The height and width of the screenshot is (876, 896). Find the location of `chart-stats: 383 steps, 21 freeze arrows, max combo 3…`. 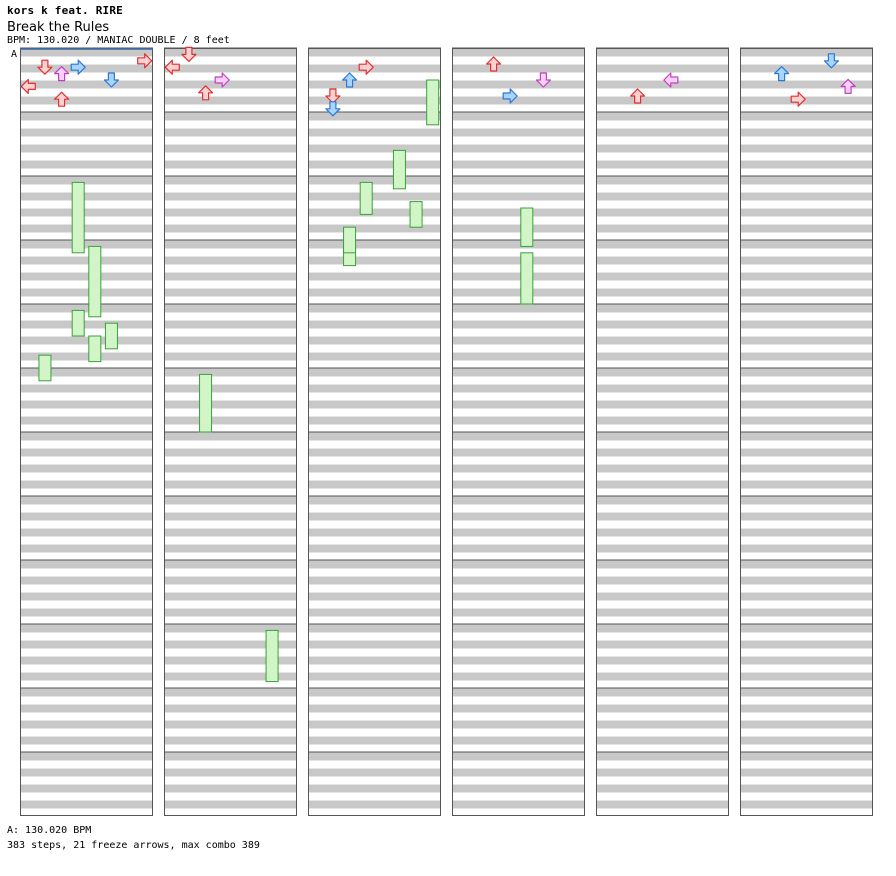

chart-stats: 383 steps, 21 freeze arrows, max combo 3… is located at coordinates (133, 845).